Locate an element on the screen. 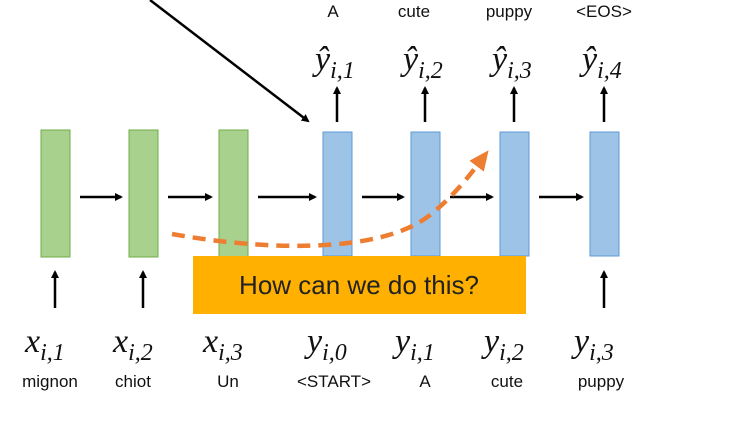  output-label: ŷi,3 is located at coordinates (510, 62).